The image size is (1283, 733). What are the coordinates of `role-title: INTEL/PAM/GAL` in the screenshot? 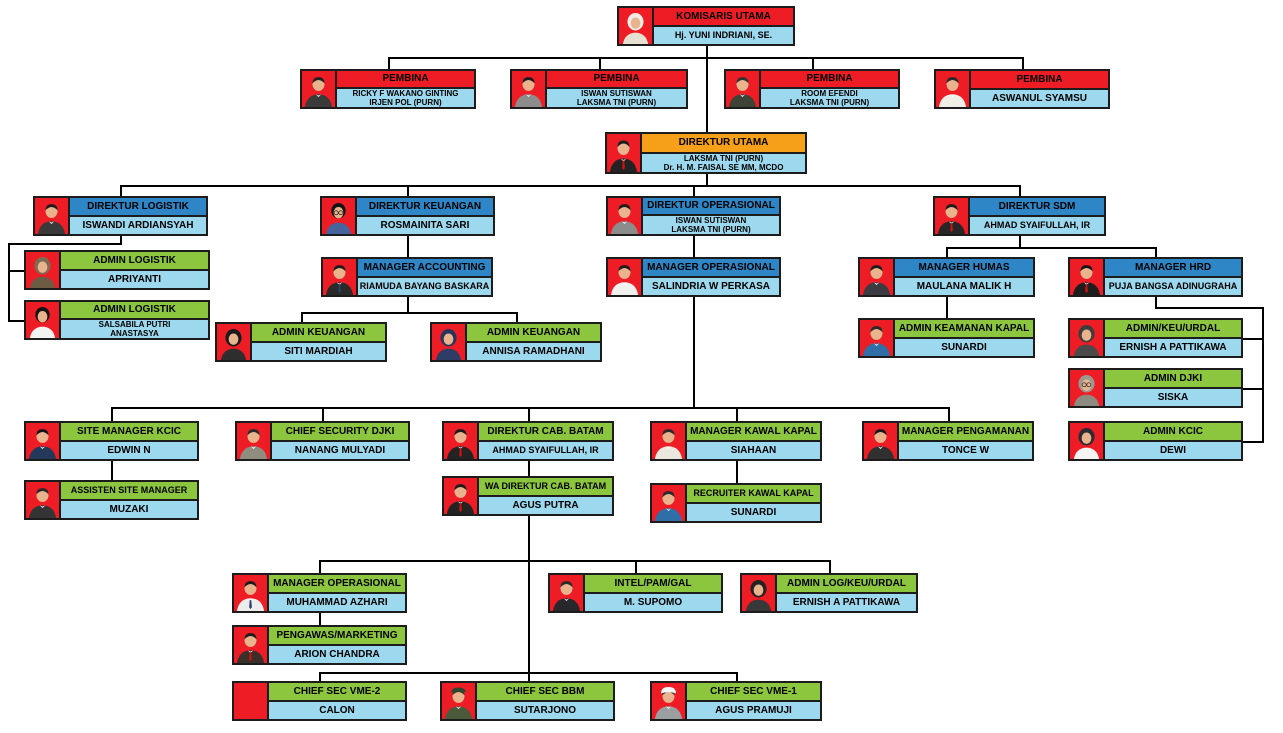 It's located at (653, 584).